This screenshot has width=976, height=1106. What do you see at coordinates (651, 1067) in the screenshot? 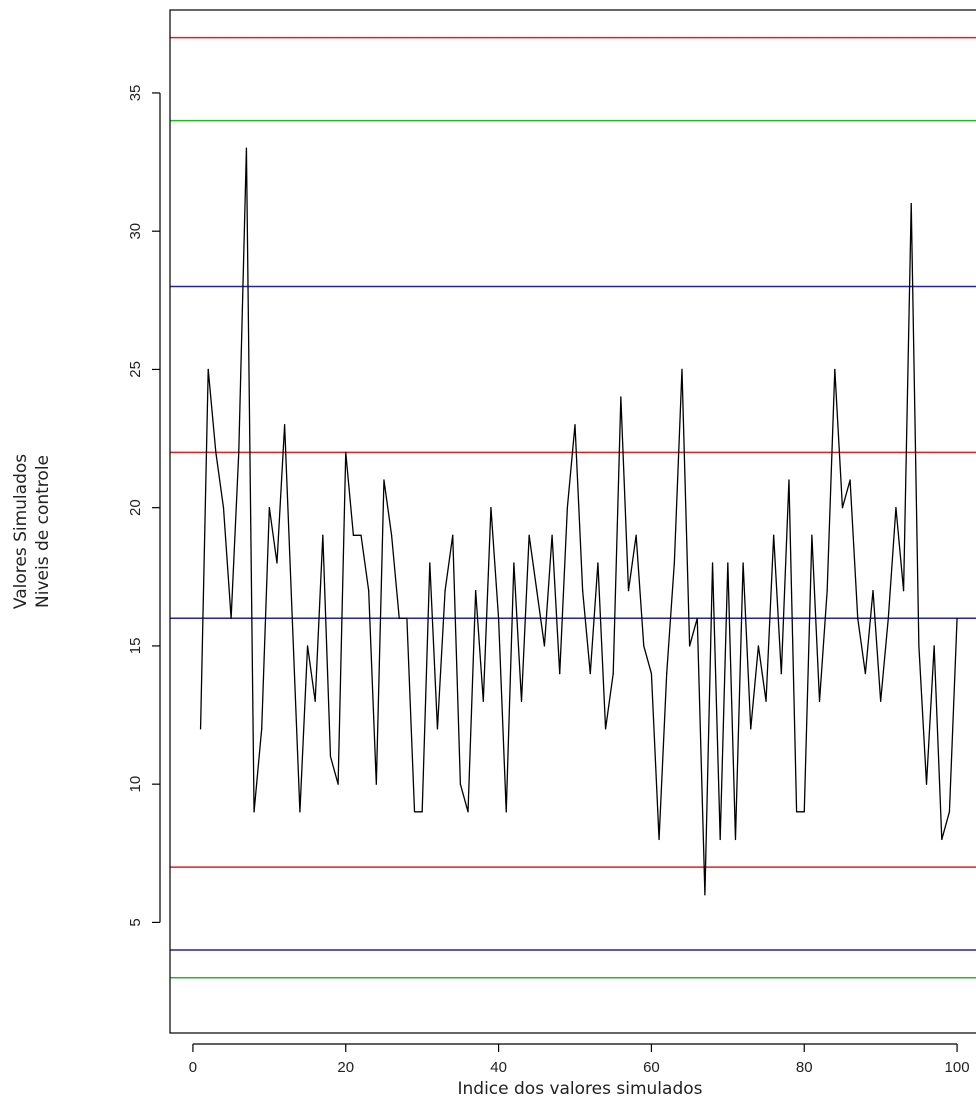
I see `x-tick-label: 60` at bounding box center [651, 1067].